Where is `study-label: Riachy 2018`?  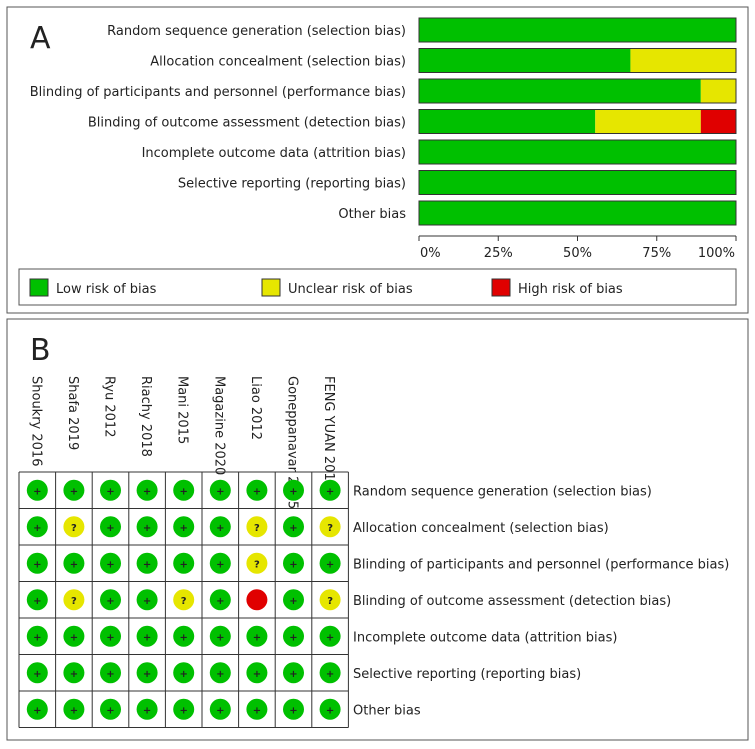
study-label: Riachy 2018 is located at coordinates (145, 416).